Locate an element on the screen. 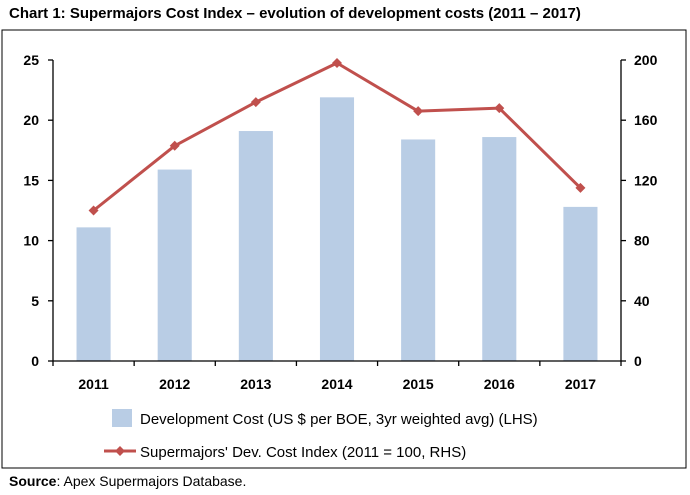 This screenshot has height=495, width=690. x-tick-label-2016: 2016 is located at coordinates (499, 384).